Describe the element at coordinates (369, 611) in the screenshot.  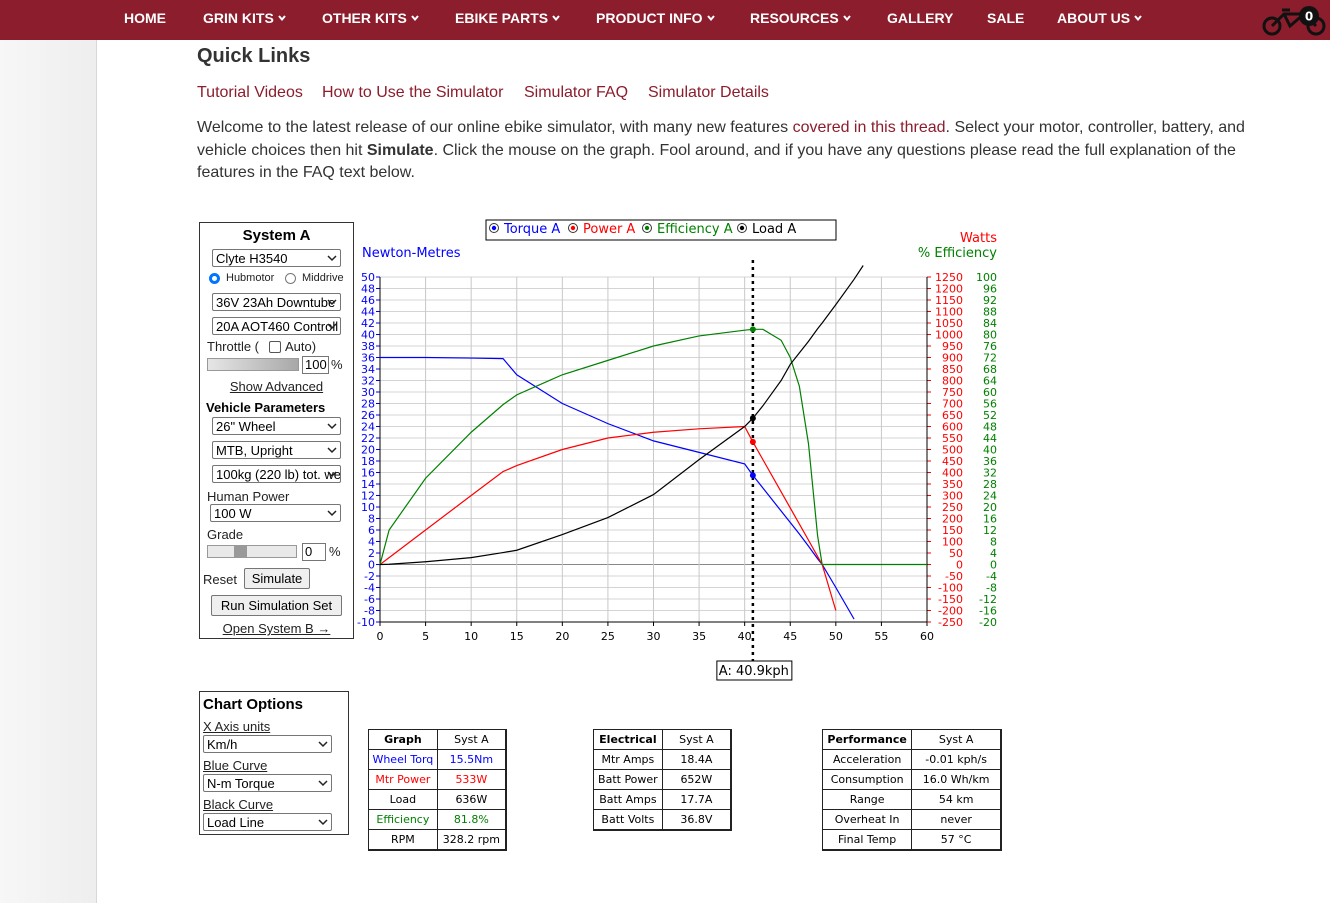
I see `y-tick-label: -8` at that location.